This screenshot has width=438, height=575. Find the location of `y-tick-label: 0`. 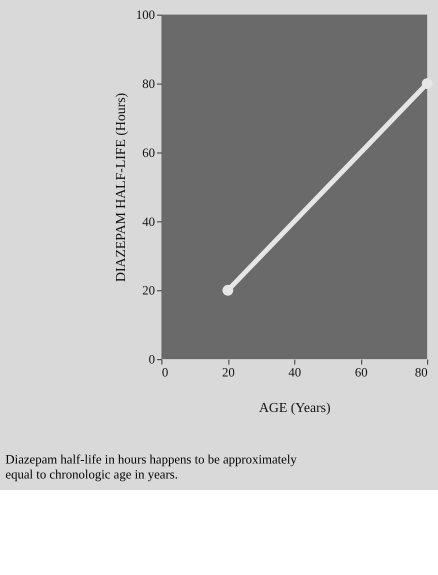

y-tick-label: 0 is located at coordinates (152, 359).